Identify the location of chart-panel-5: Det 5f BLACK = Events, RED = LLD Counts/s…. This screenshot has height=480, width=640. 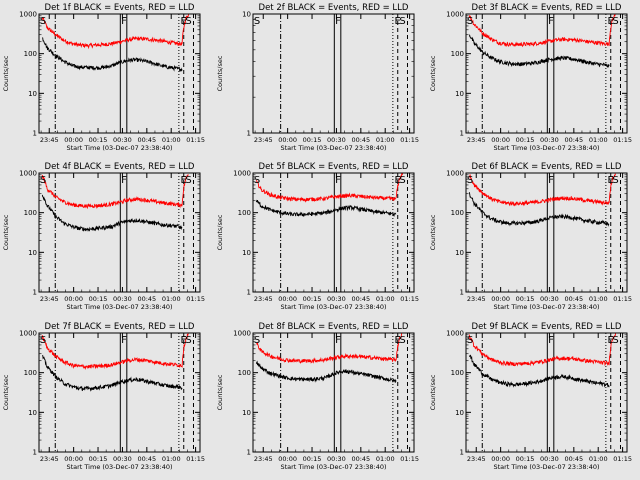
(317, 236).